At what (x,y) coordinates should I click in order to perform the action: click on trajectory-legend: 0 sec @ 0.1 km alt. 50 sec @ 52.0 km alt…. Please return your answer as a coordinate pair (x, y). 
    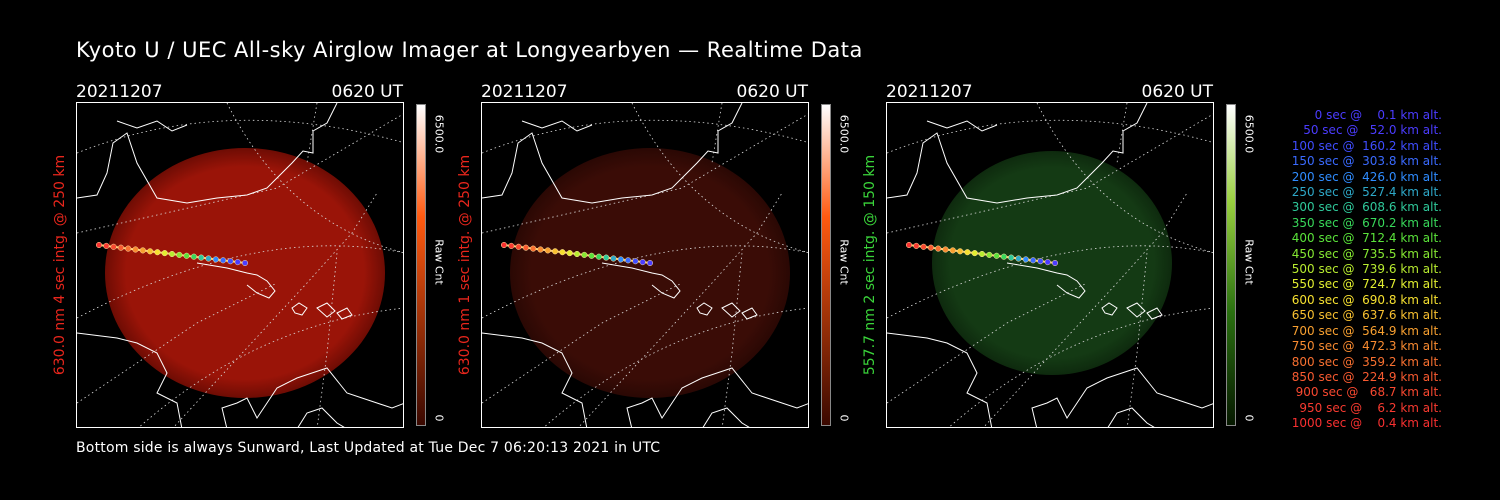
    Looking at the image, I should click on (1352, 270).